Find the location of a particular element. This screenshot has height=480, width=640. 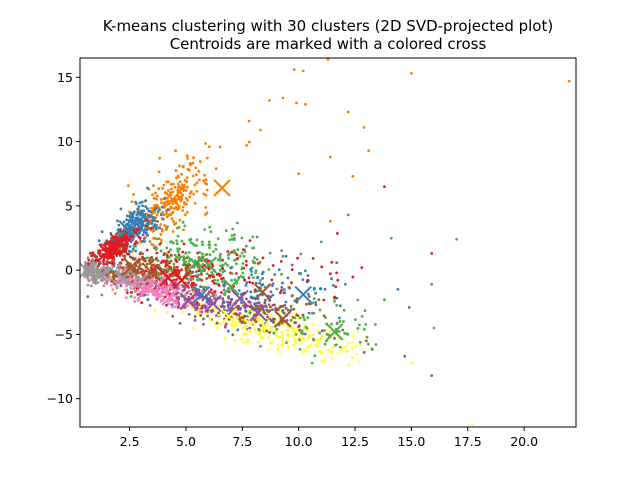

x-tick-label: 15.0 is located at coordinates (411, 441).